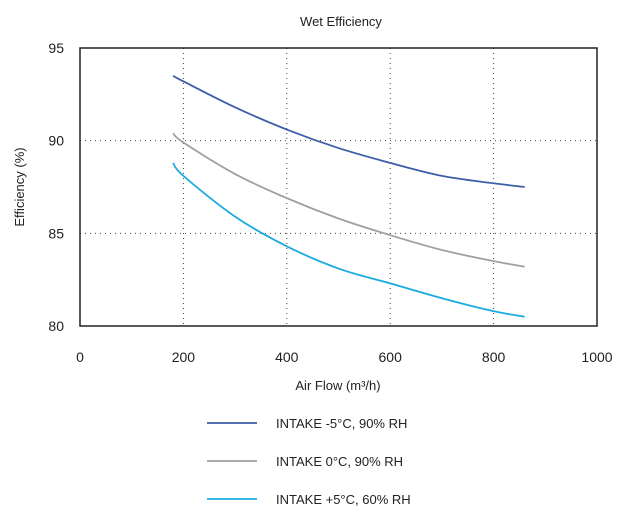  What do you see at coordinates (343, 499) in the screenshot?
I see `legend-label-3: INTAKE +5°C, 60% RH` at bounding box center [343, 499].